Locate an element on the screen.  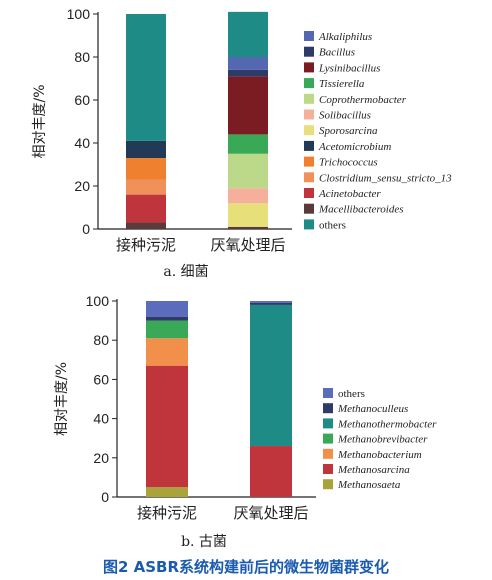
chart-subtitle: a. 细菌 is located at coordinates (185, 272).